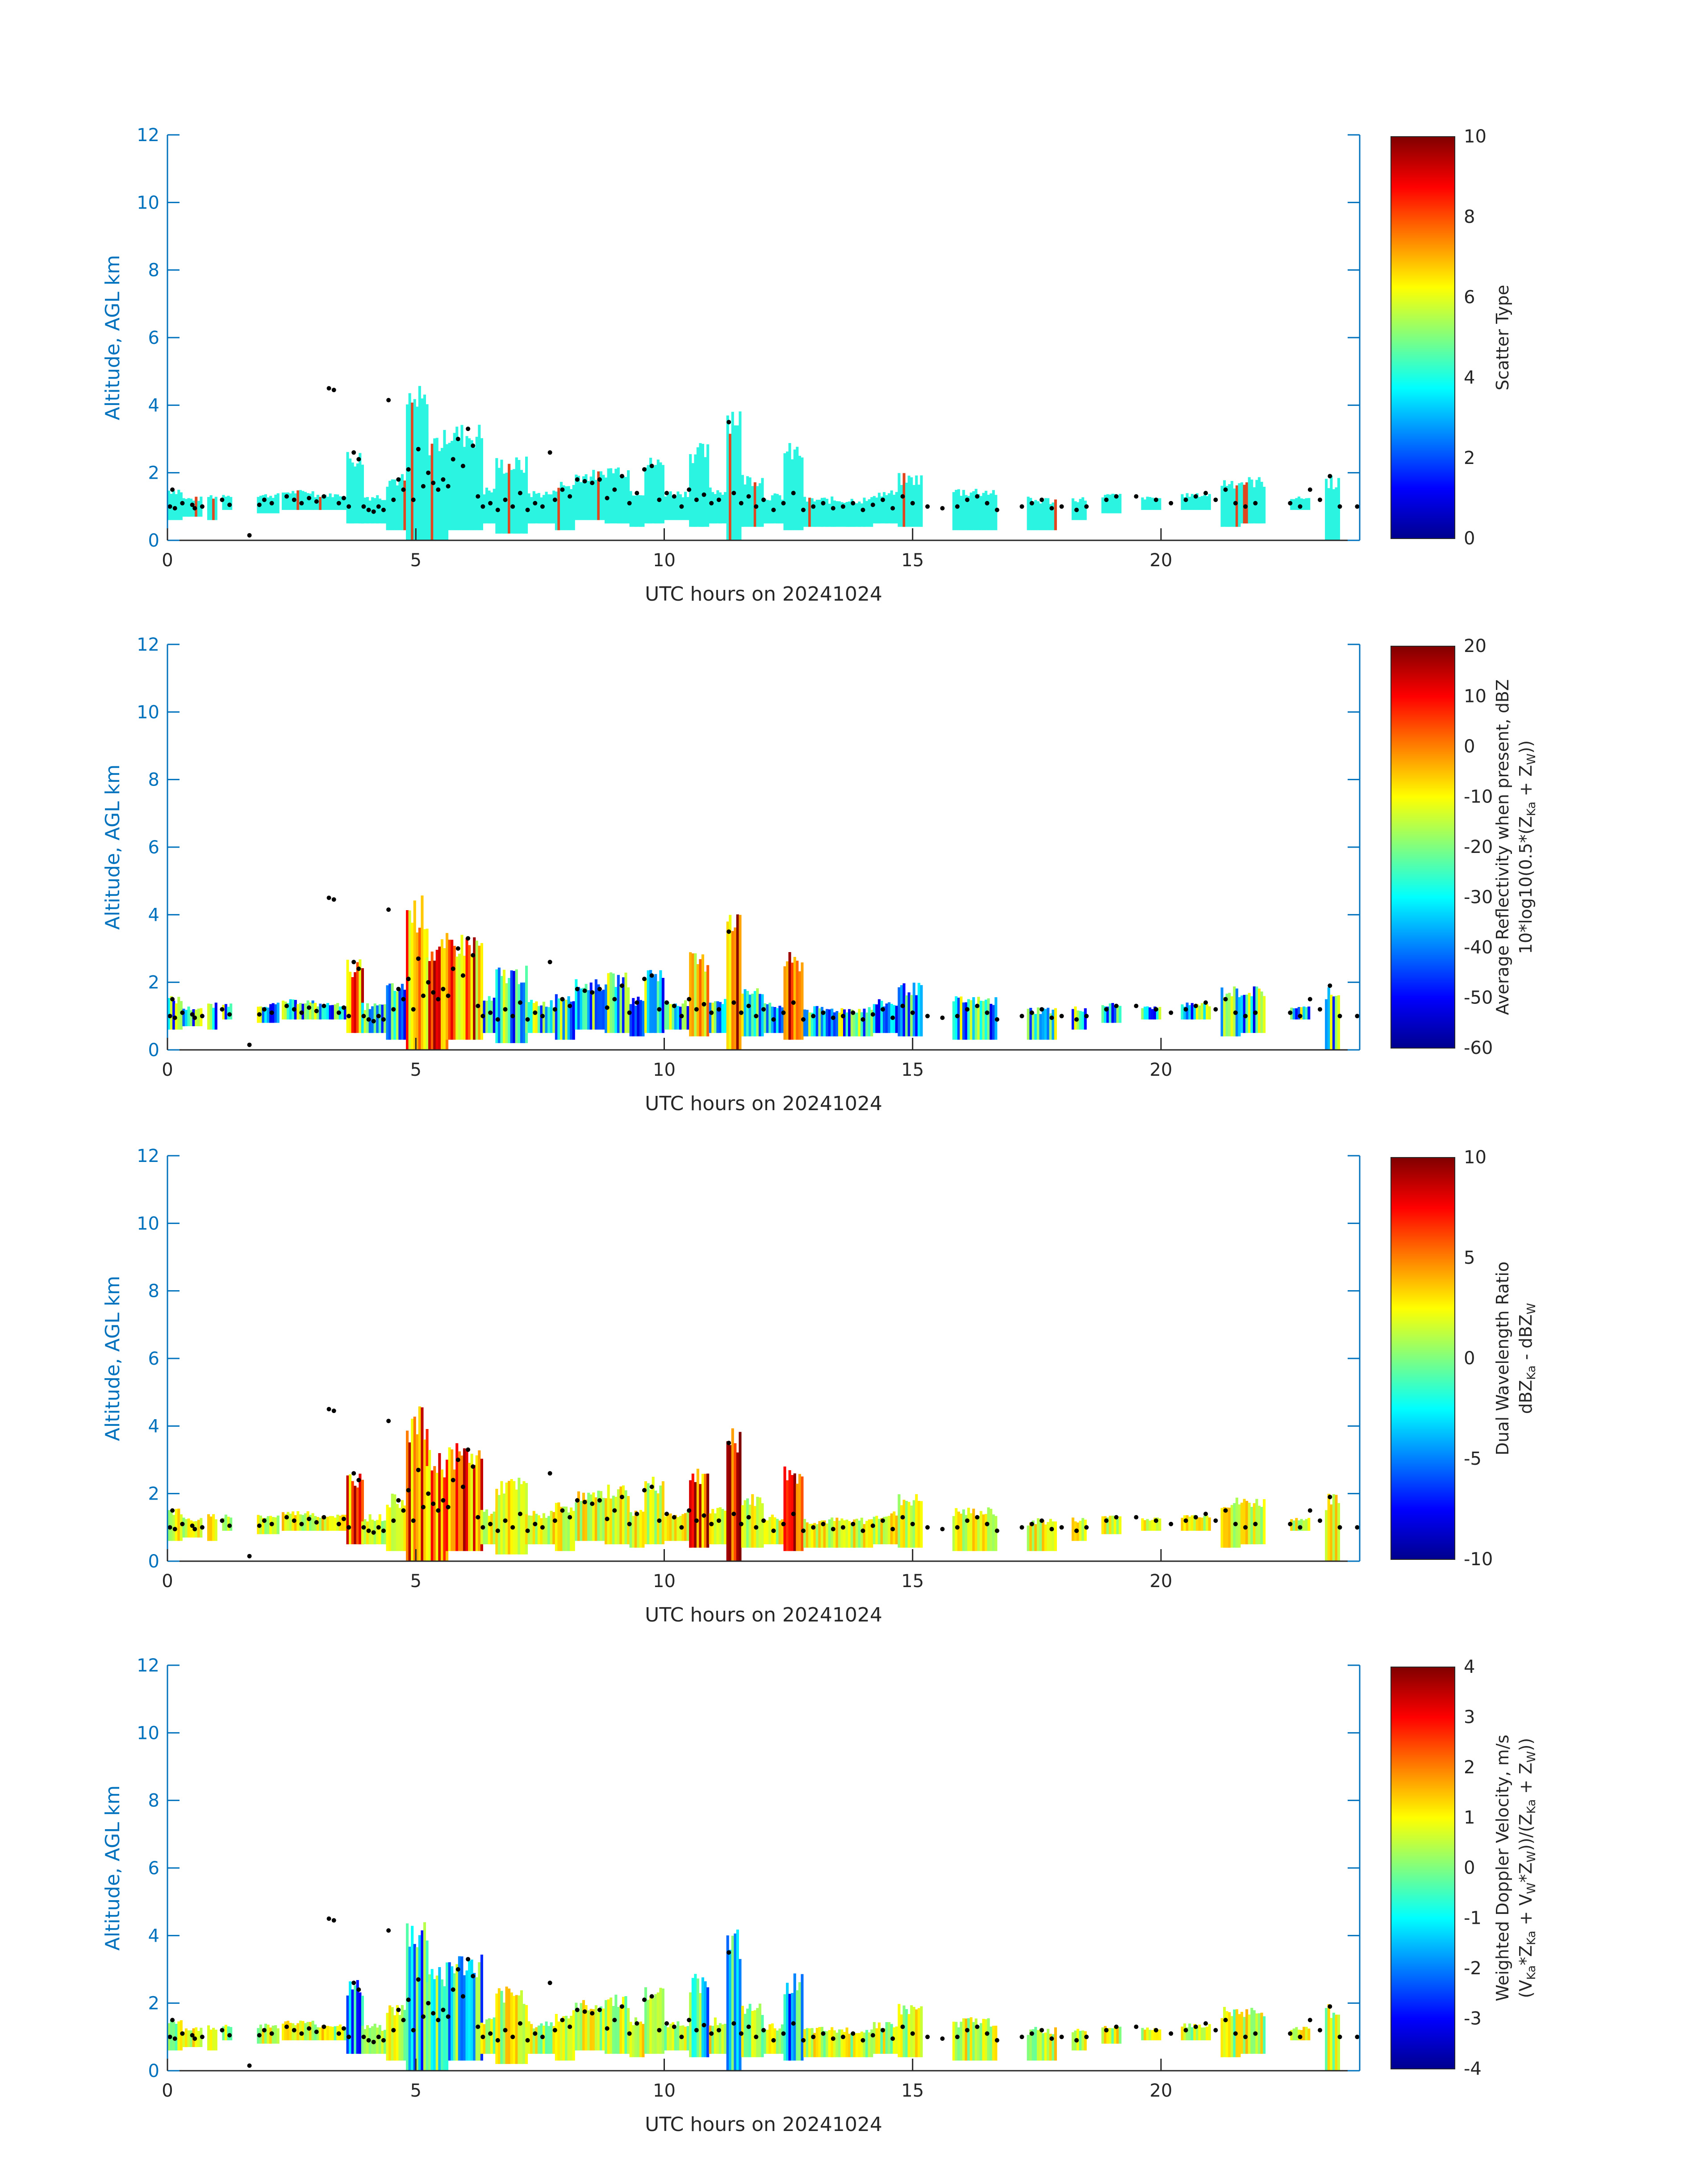  Describe the element at coordinates (153, 780) in the screenshot. I see `y-tick-label: 8` at that location.